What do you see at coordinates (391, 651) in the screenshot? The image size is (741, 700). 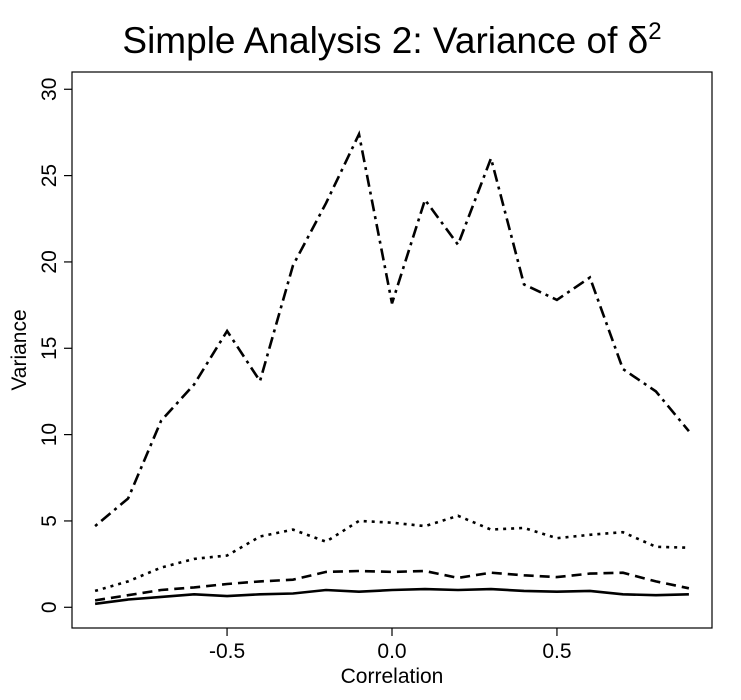 I see `x-tick-label: 0.0` at bounding box center [391, 651].